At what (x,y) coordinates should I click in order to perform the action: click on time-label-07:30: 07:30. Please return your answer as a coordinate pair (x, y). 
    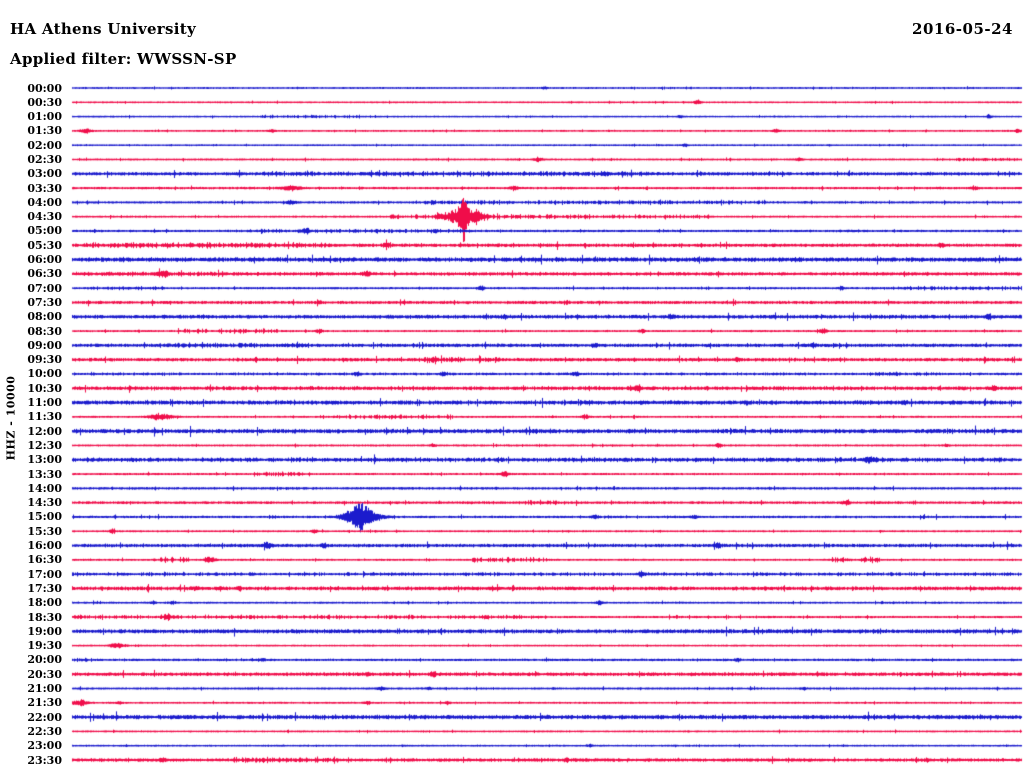
    Looking at the image, I should click on (44, 302).